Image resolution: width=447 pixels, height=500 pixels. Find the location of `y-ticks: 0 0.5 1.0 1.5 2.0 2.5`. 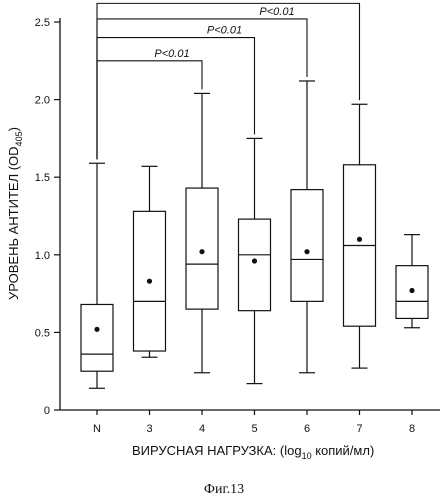

y-ticks: 0 0.5 1.0 1.5 2.0 2.5 is located at coordinates (47, 217).